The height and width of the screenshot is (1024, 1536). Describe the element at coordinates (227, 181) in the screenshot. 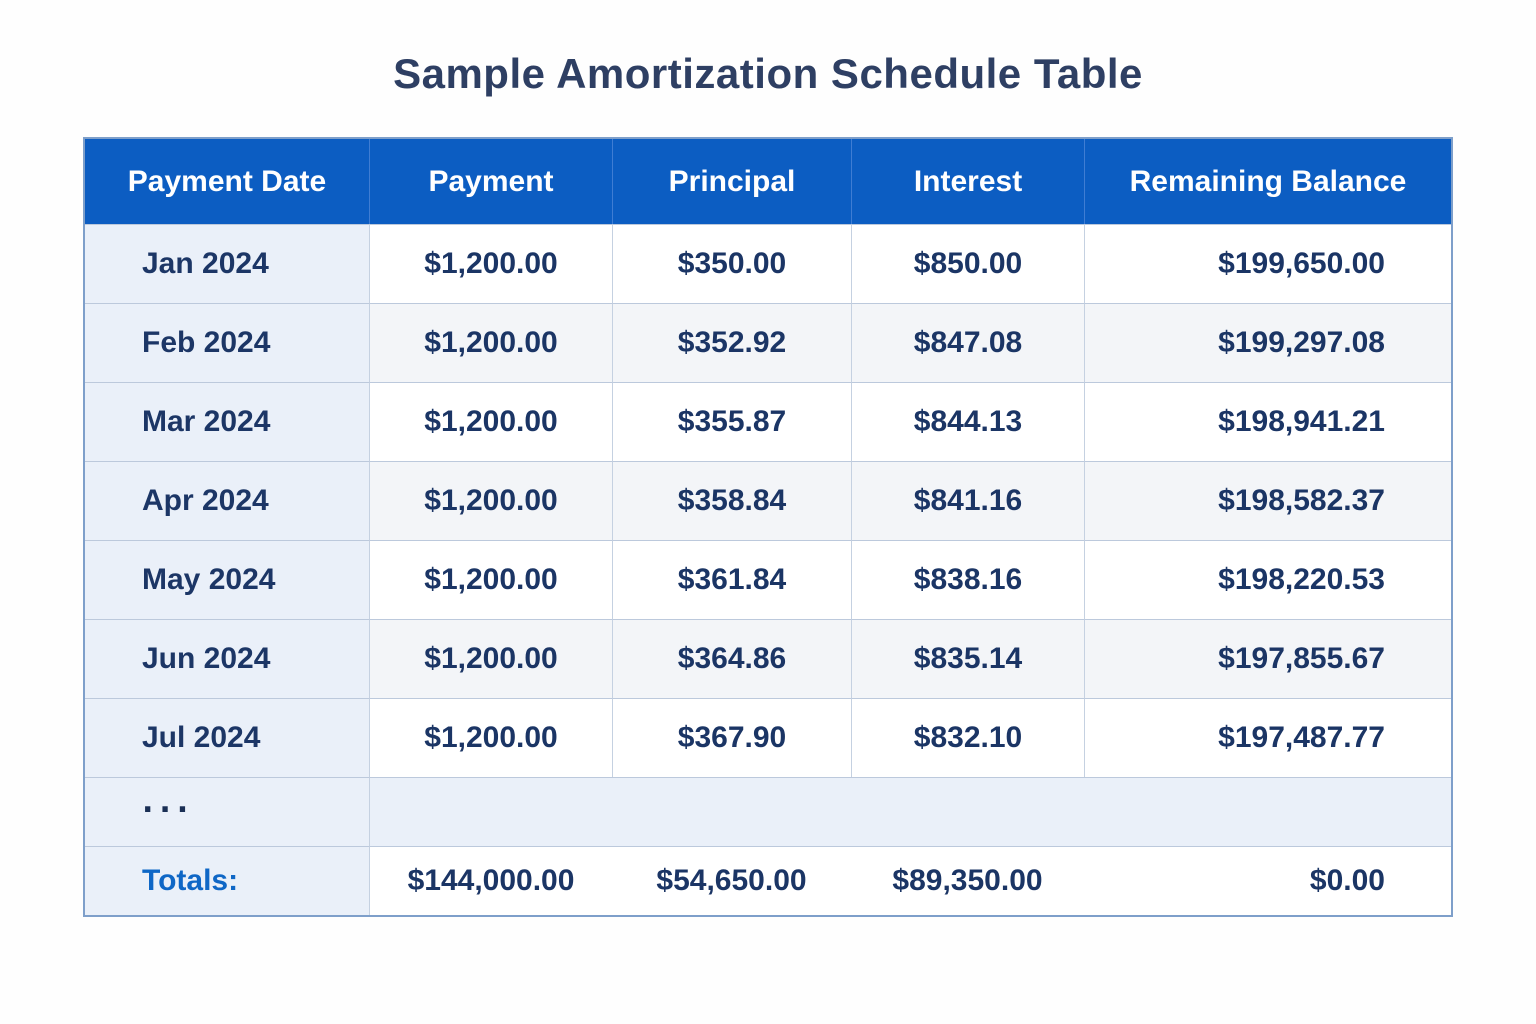

I see `column-header-payment-date: Payment Date` at that location.